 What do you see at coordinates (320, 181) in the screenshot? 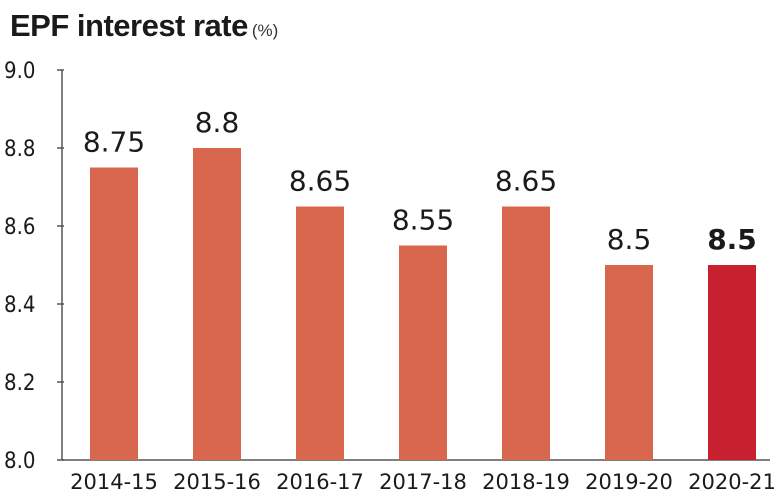
I see `data-label-2016-17: 8.65` at bounding box center [320, 181].